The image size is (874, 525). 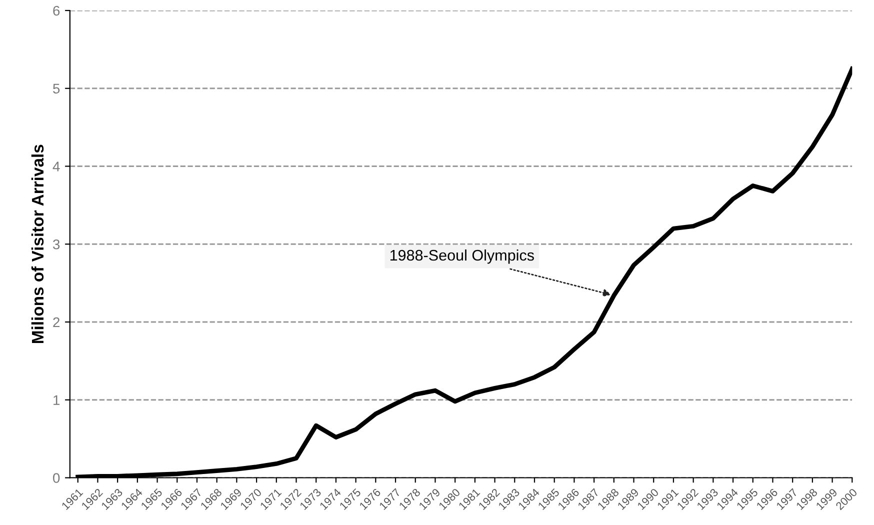 I want to click on annotation: 1988-Seoul Olympics, so click(x=462, y=256).